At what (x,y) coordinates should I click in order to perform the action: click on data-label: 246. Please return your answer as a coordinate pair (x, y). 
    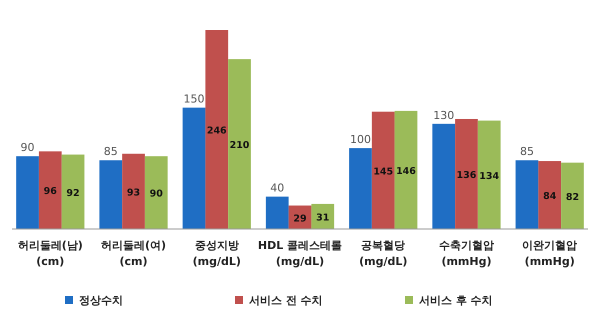
    Looking at the image, I should click on (217, 131).